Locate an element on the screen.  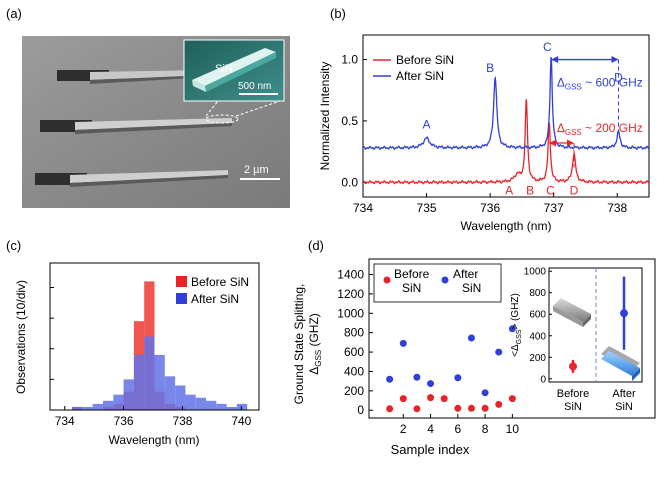
inset-material-label: SiN is located at coordinates (224, 69).